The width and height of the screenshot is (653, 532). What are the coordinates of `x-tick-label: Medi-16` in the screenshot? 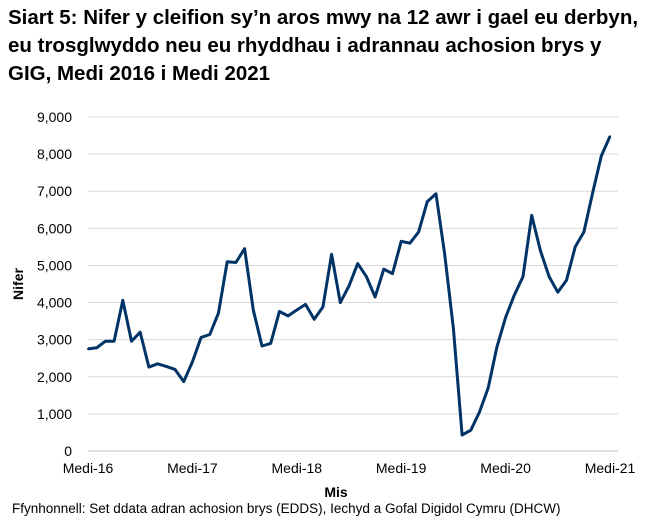 It's located at (88, 468).